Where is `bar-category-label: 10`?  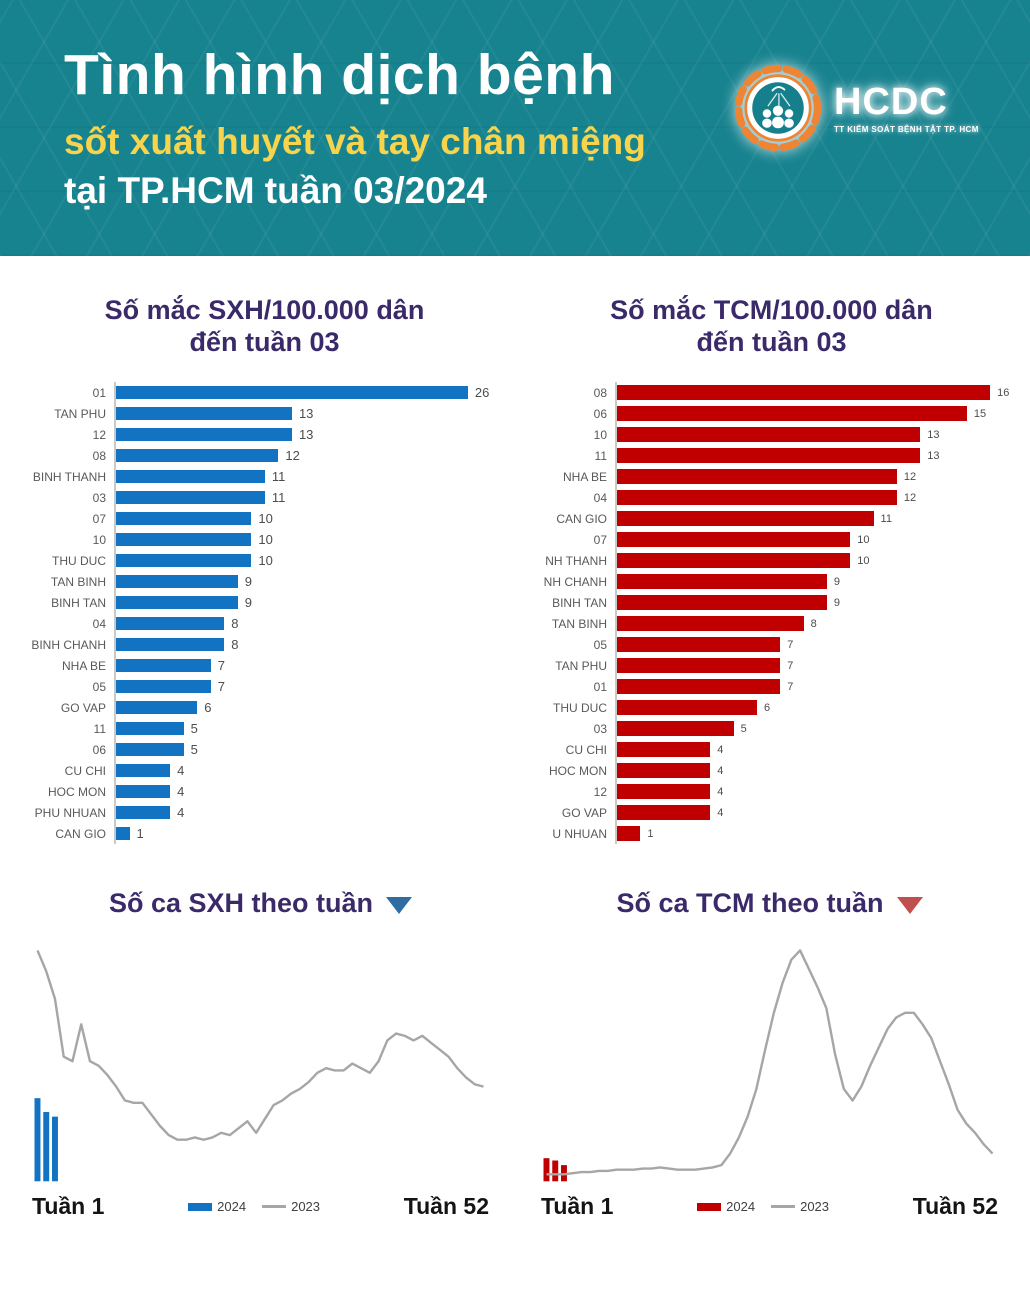
bar-category-label: 10 is located at coordinates (600, 434).